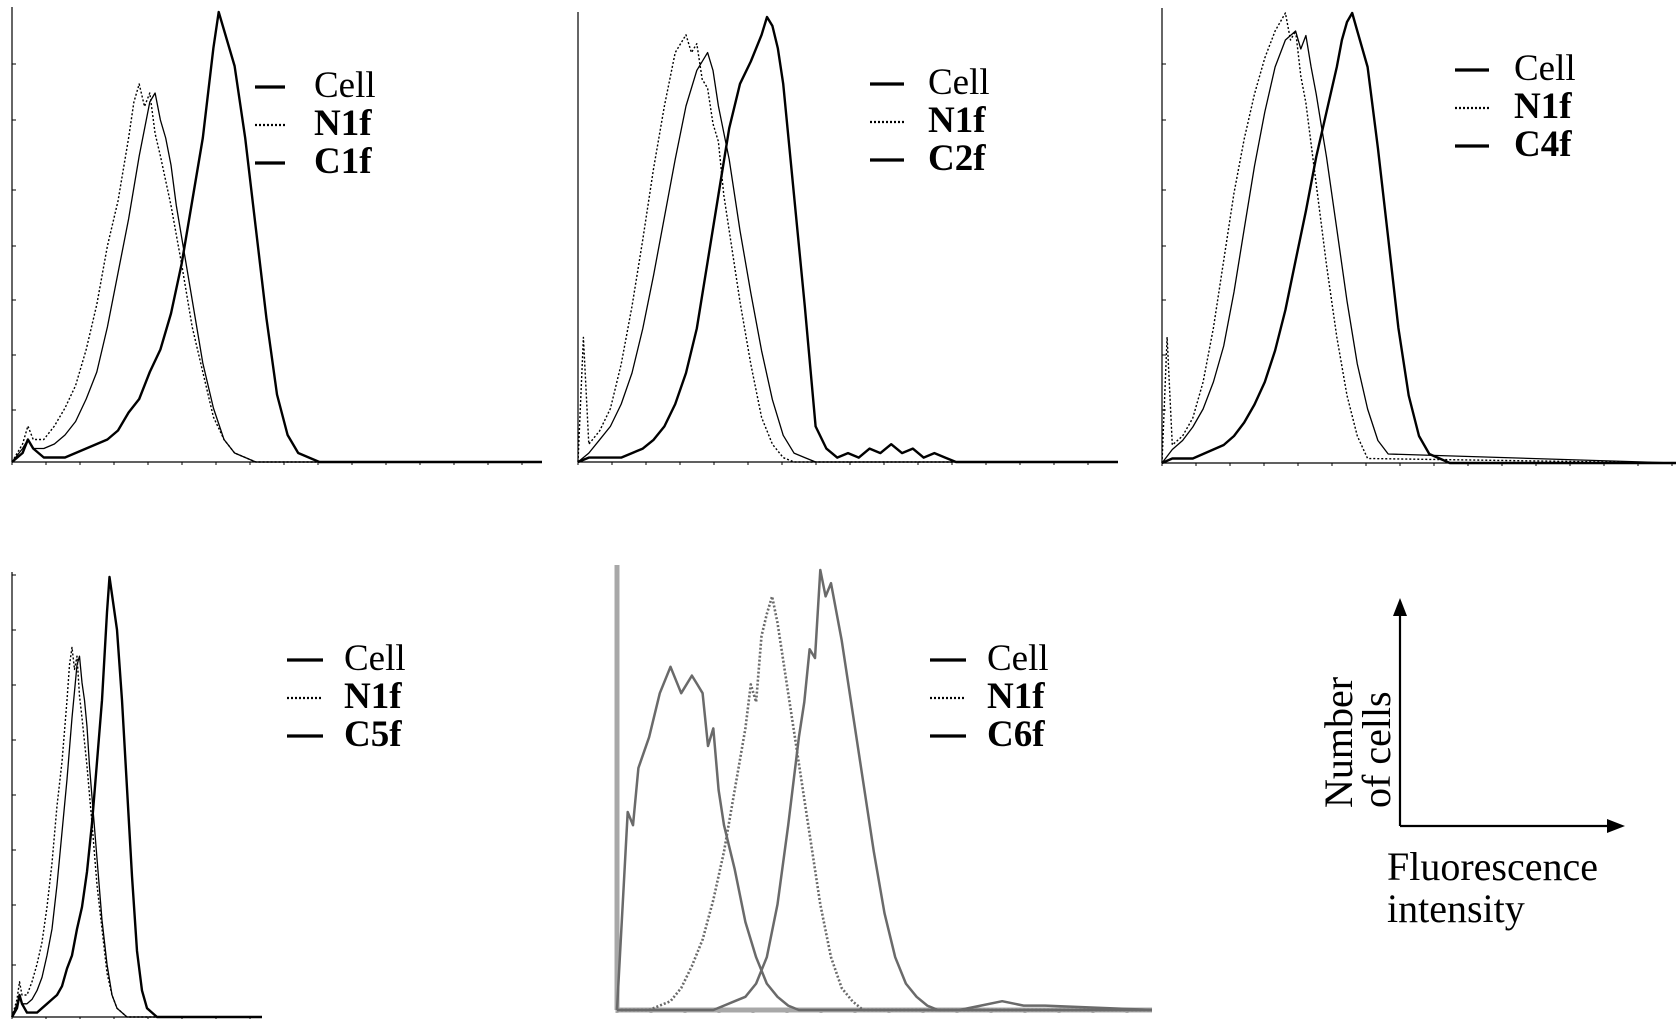 This screenshot has height=1019, width=1676. I want to click on key-x-arrowhead, so click(1616, 826).